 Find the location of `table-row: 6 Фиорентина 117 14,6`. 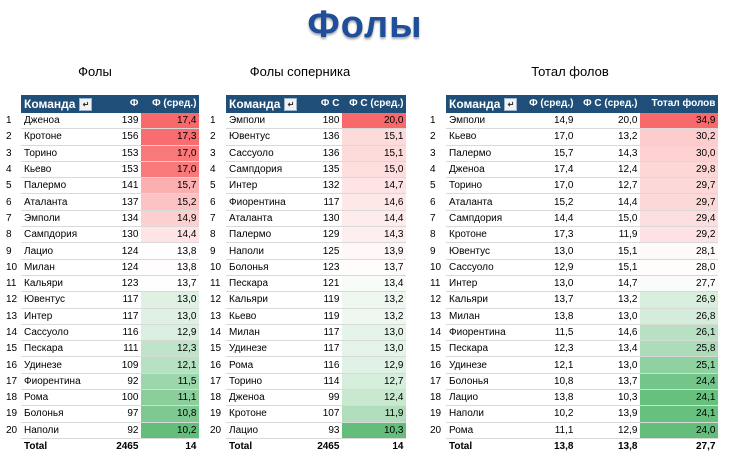

table-row: 6 Фиорентина 117 14,6 is located at coordinates (307, 202).